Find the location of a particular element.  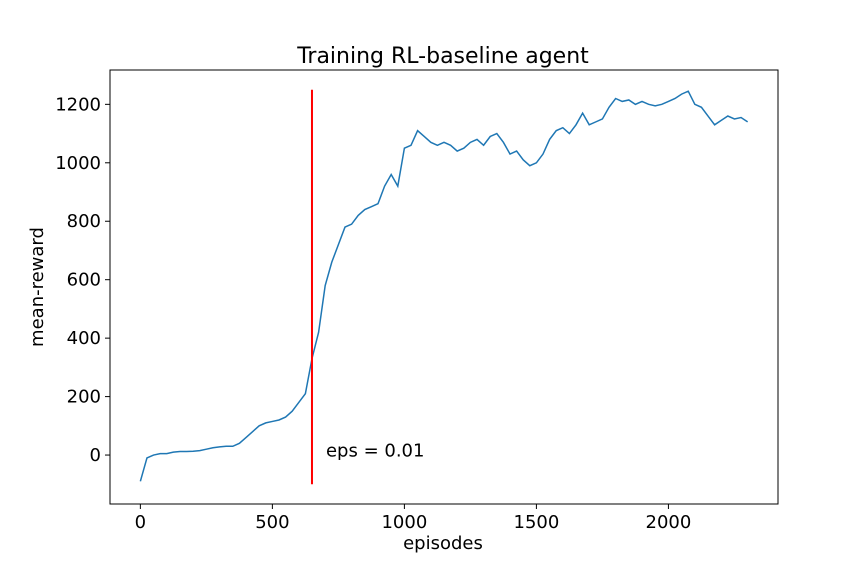

x-tick-label: 500 is located at coordinates (272, 522).